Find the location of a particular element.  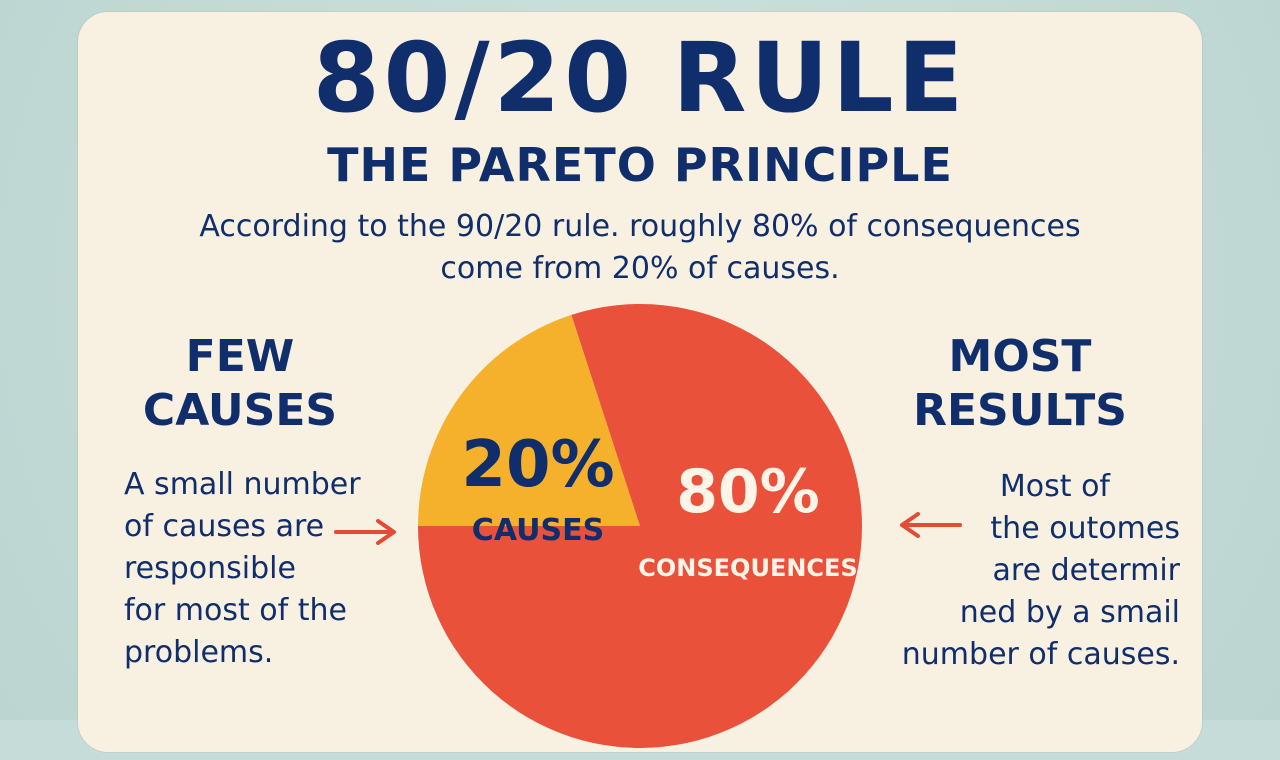

few-causes-heading: FEW CAUSES is located at coordinates (240, 384).